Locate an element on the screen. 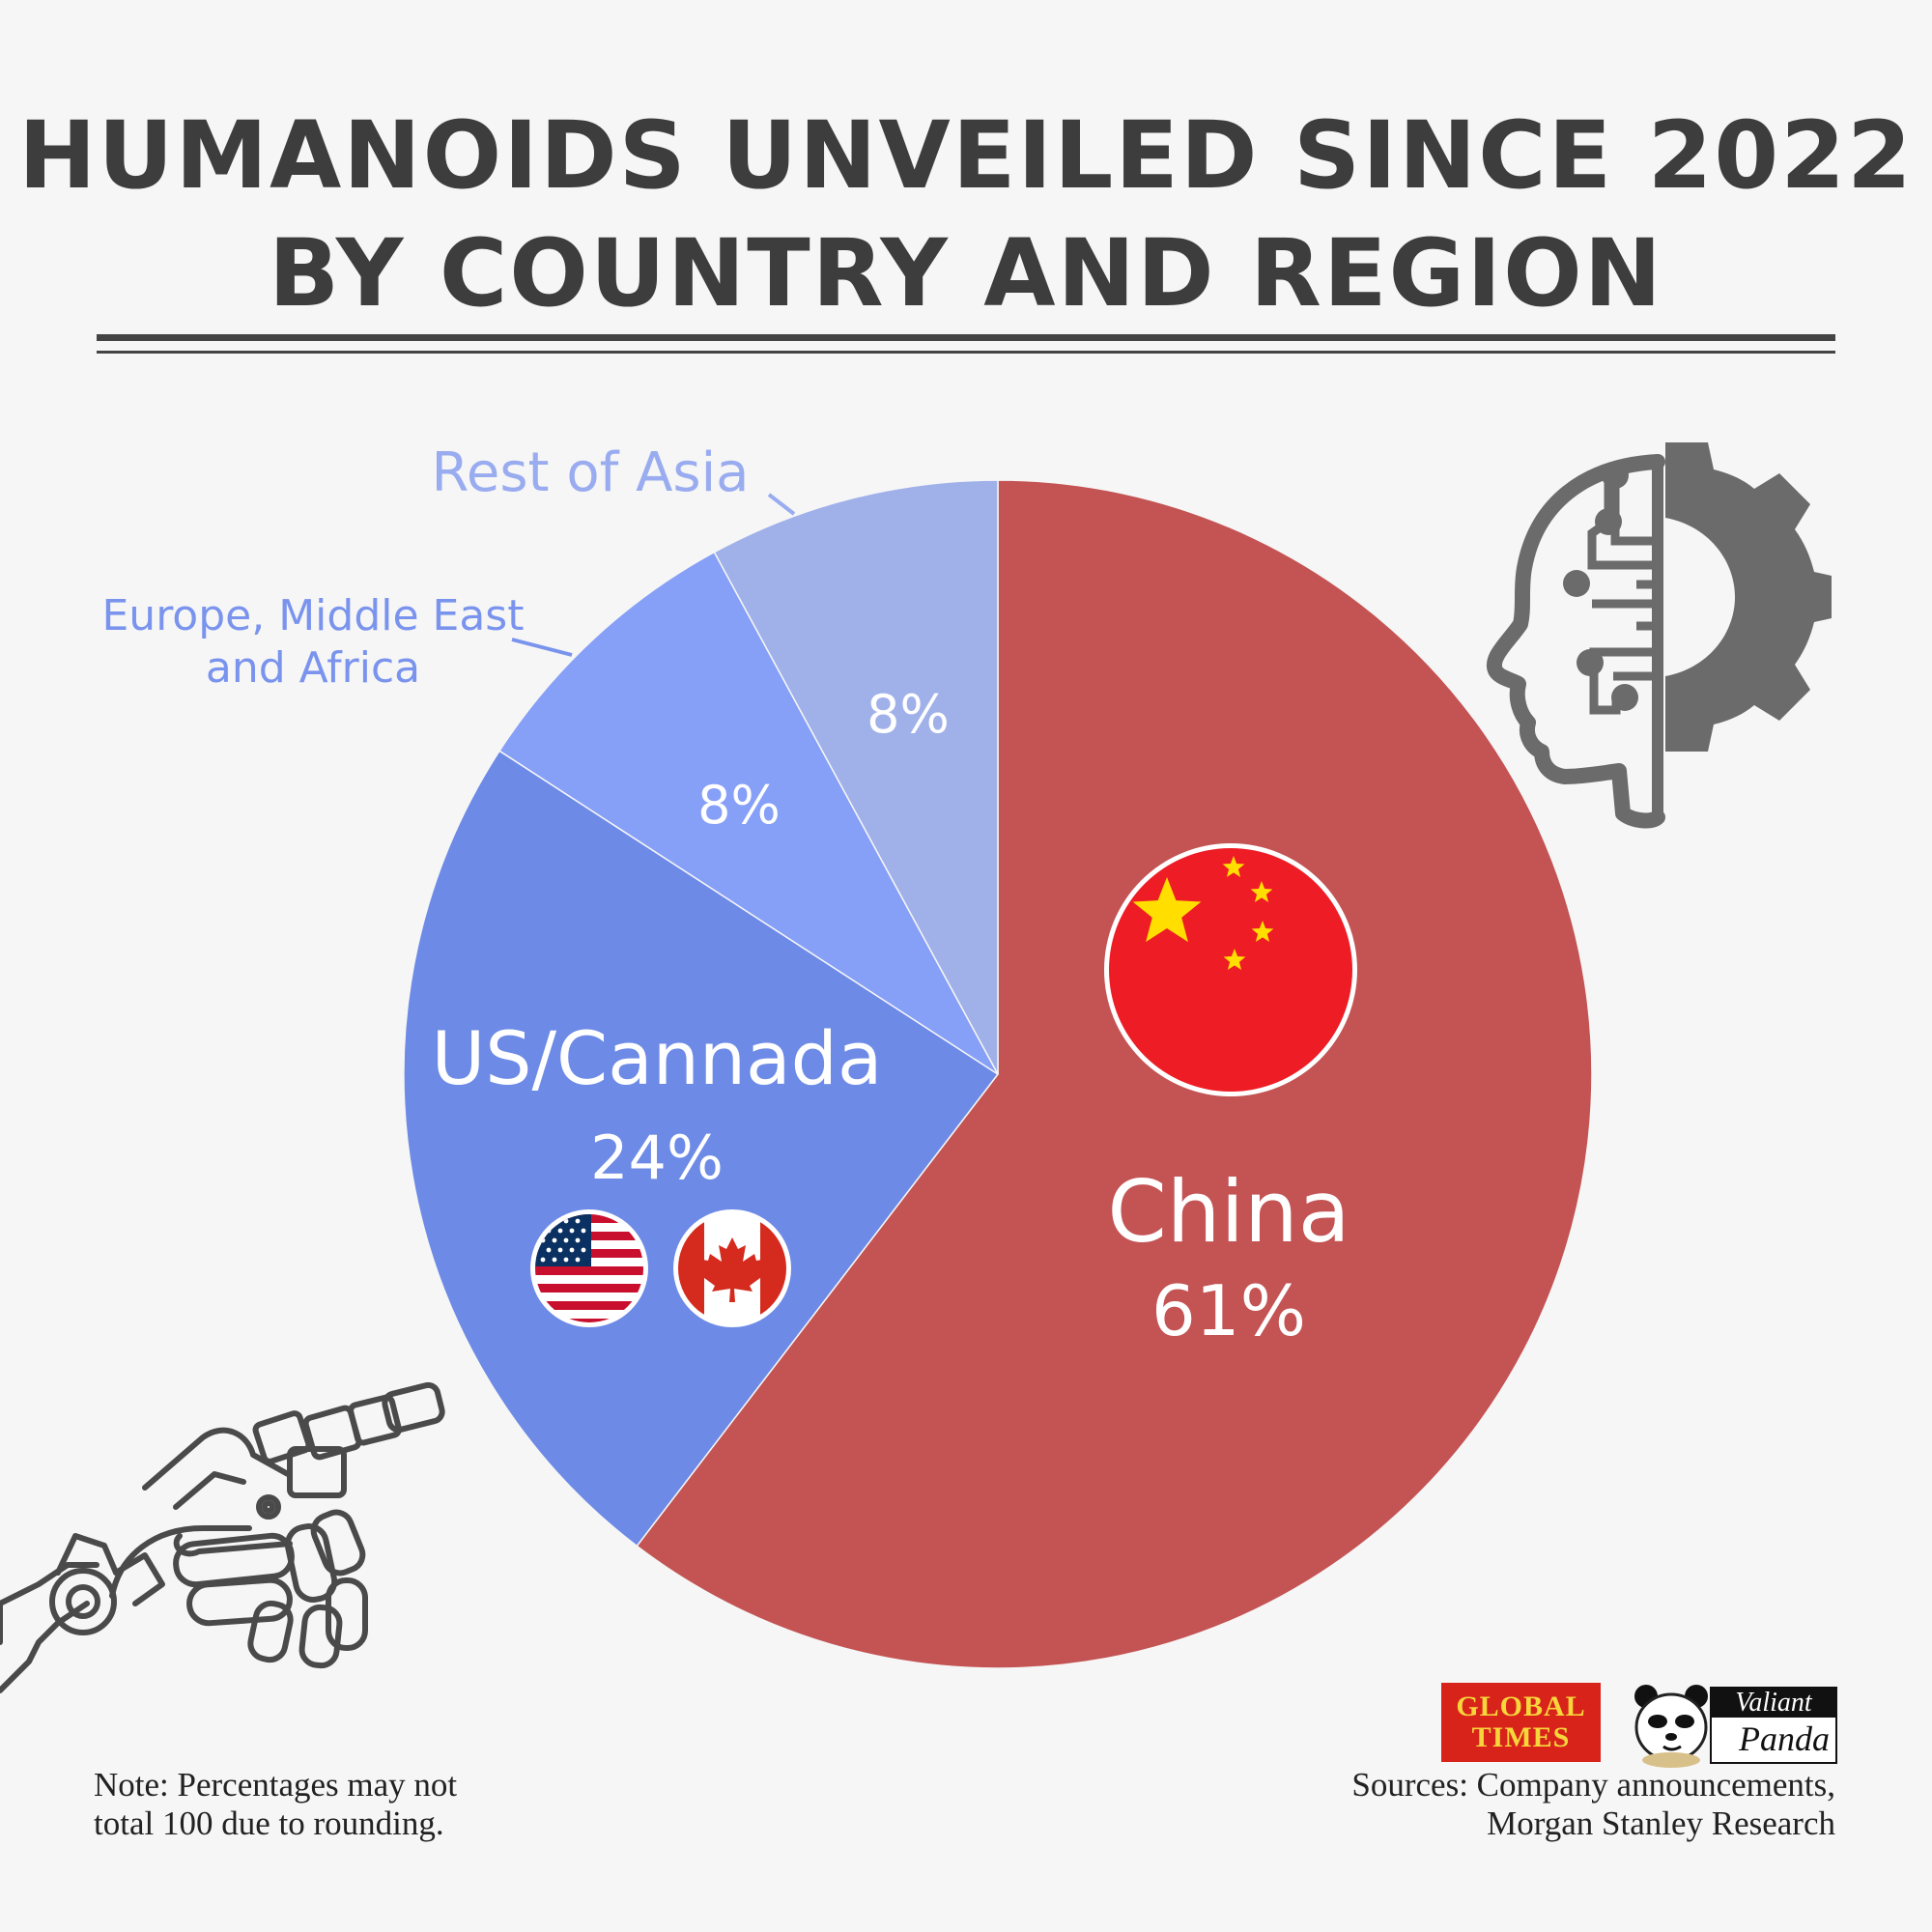 The height and width of the screenshot is (1932, 1932). sources-line-2: Morgan Stanley Research is located at coordinates (1661, 1823).